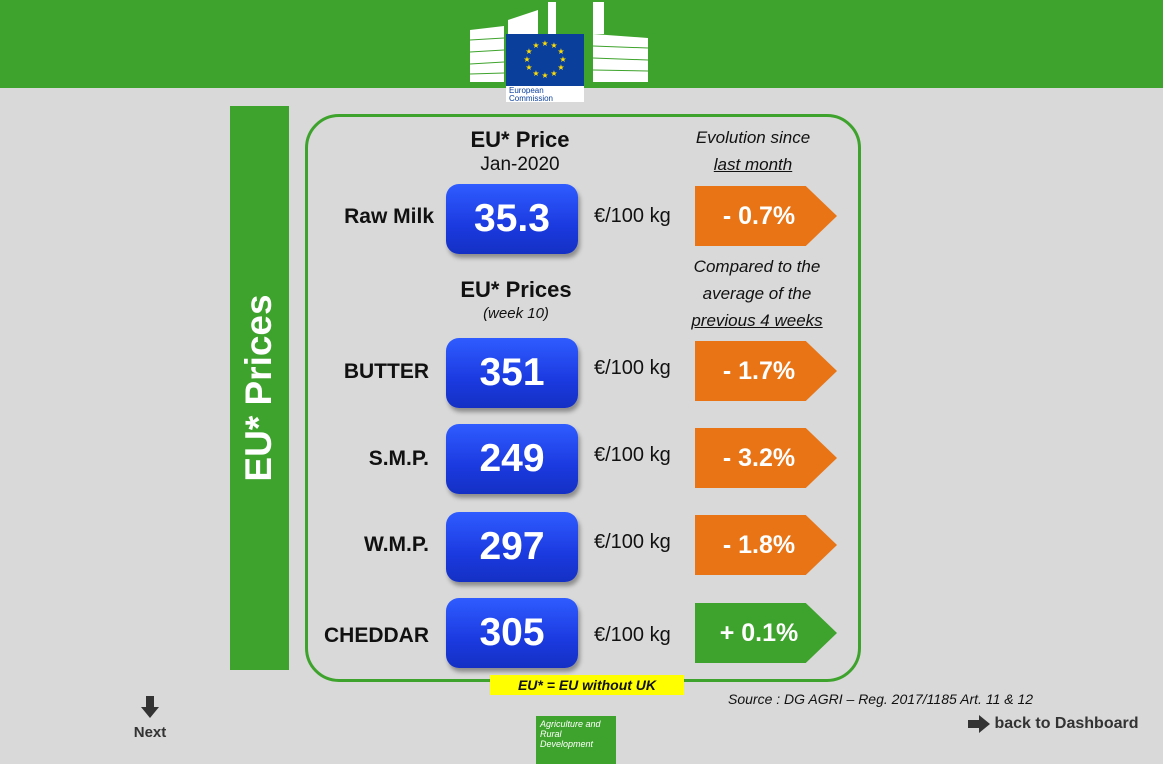  Describe the element at coordinates (520, 164) in the screenshot. I see `monthly-period: Jan-2020` at that location.